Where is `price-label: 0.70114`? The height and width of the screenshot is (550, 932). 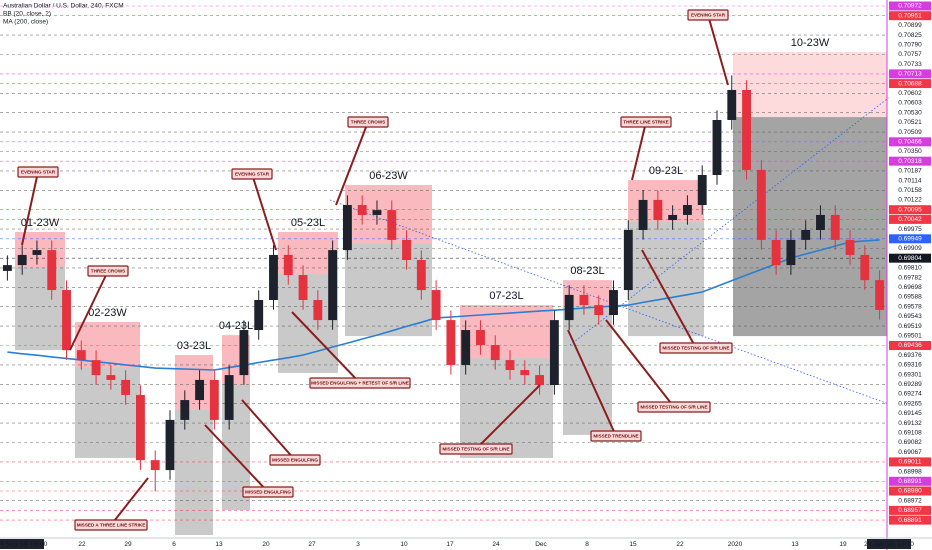
price-label: 0.70114 is located at coordinates (909, 180).